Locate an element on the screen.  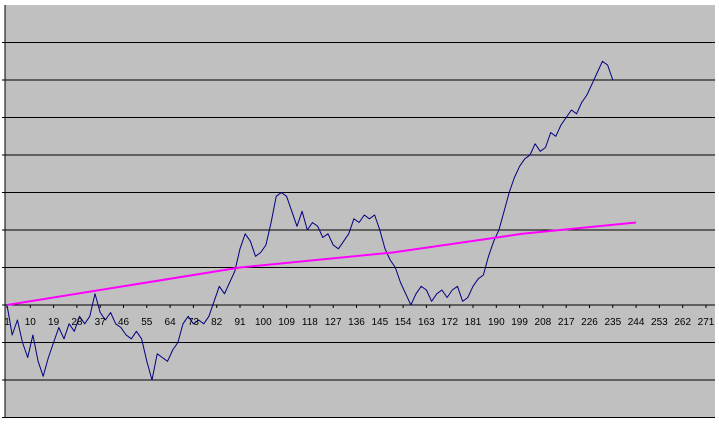
x-tick-label: 19 is located at coordinates (54, 322).